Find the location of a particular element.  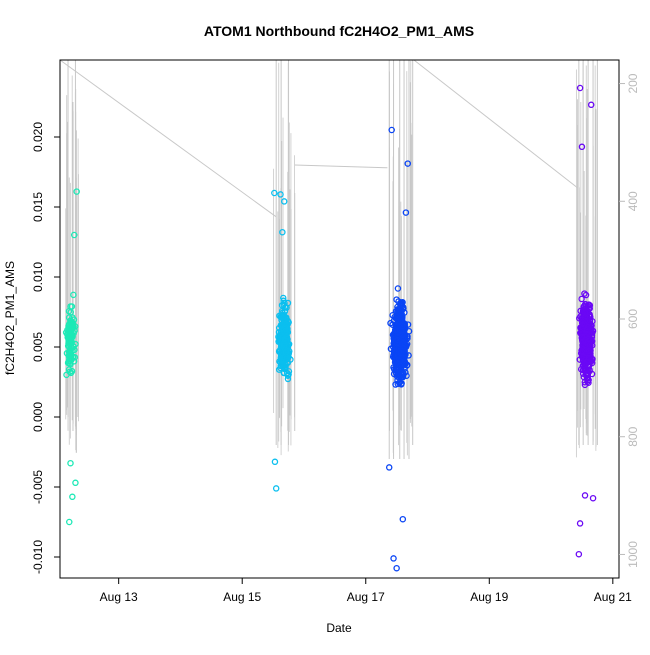

chart-title: ATOM1 Northbound fC2H4O2_PM1_AMS is located at coordinates (339, 31).